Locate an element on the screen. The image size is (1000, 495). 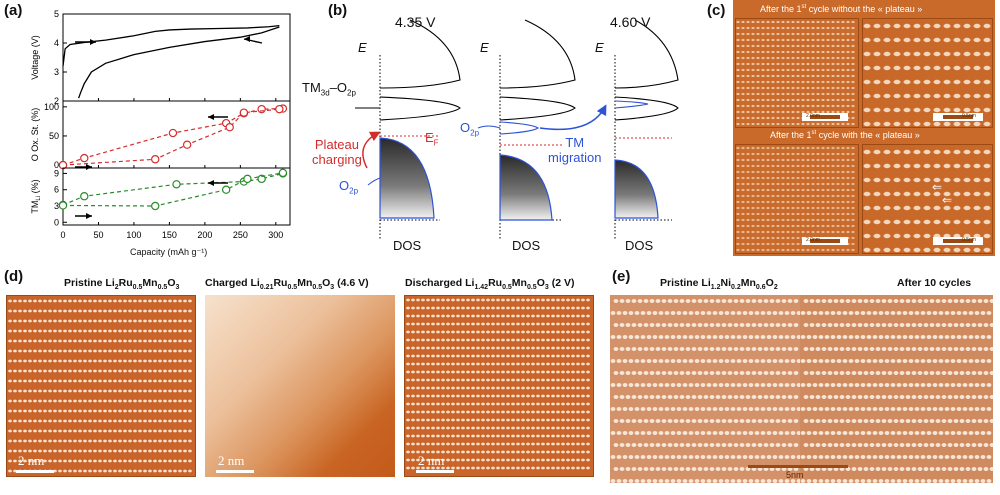
scale-text-c2: 0.5nm is located at coordinates (969, 116).